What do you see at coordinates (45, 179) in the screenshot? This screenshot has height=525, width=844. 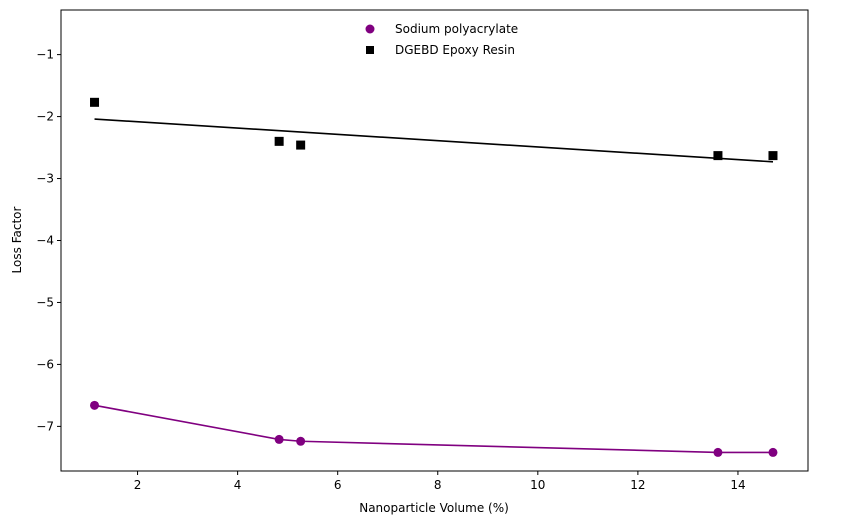 I see `y-tick-label: −3` at bounding box center [45, 179].